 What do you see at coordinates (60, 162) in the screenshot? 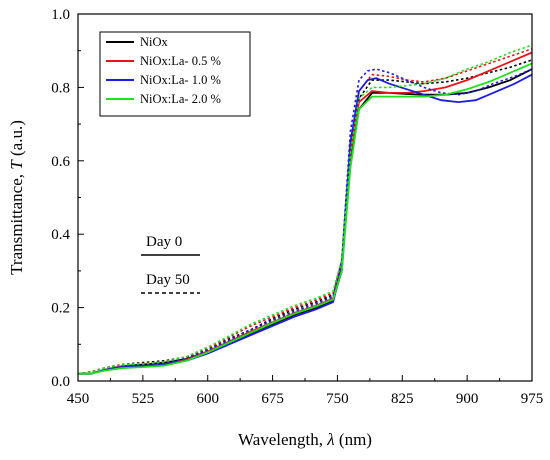
I see `y-tick-label: 0.6` at bounding box center [60, 162].